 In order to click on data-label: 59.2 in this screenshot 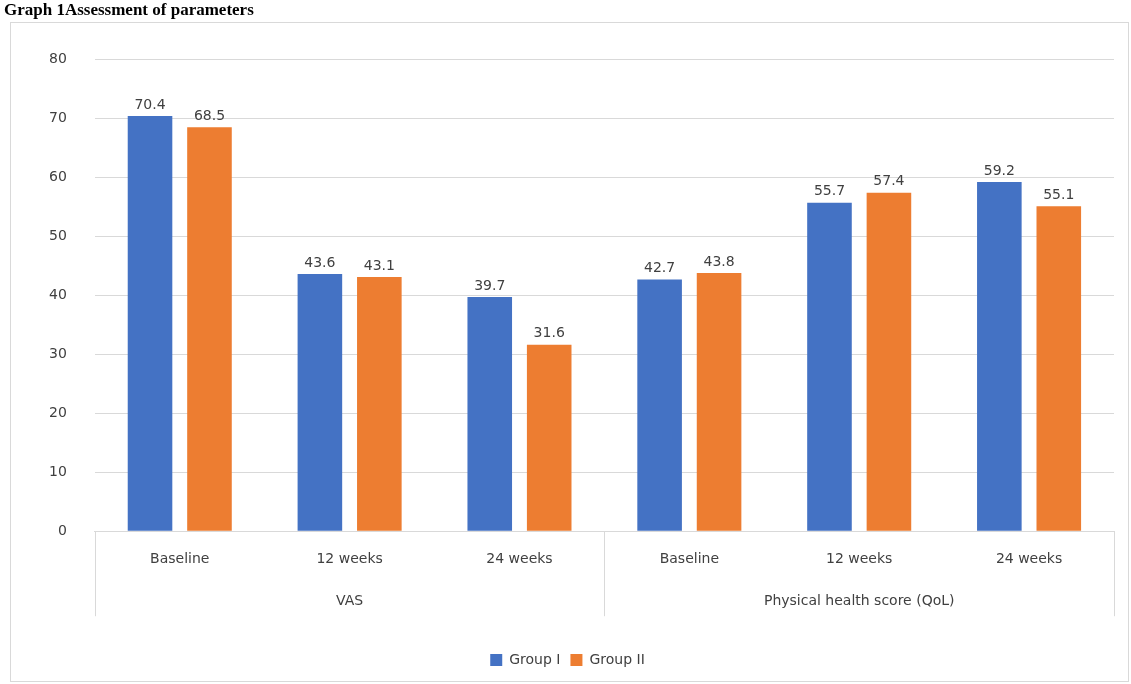, I will do `click(999, 169)`.